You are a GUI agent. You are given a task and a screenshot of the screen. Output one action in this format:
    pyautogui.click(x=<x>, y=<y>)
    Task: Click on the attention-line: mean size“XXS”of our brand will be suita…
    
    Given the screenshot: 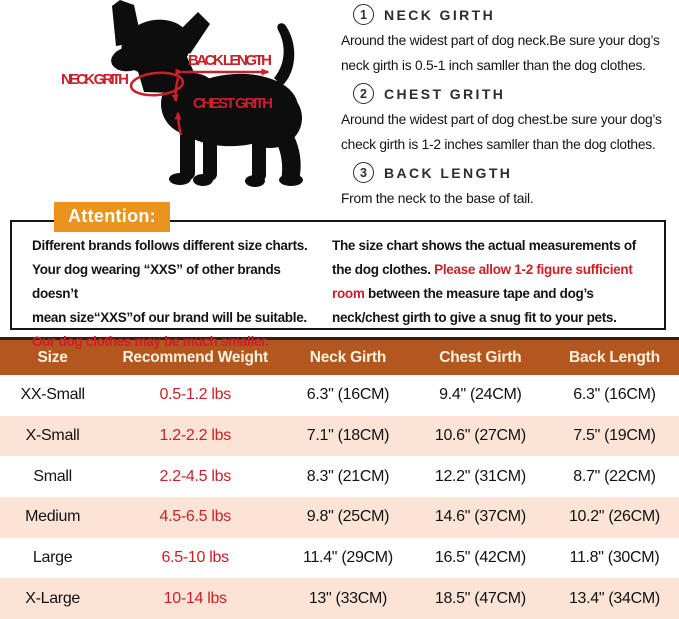 What is the action you would take?
    pyautogui.click(x=169, y=317)
    